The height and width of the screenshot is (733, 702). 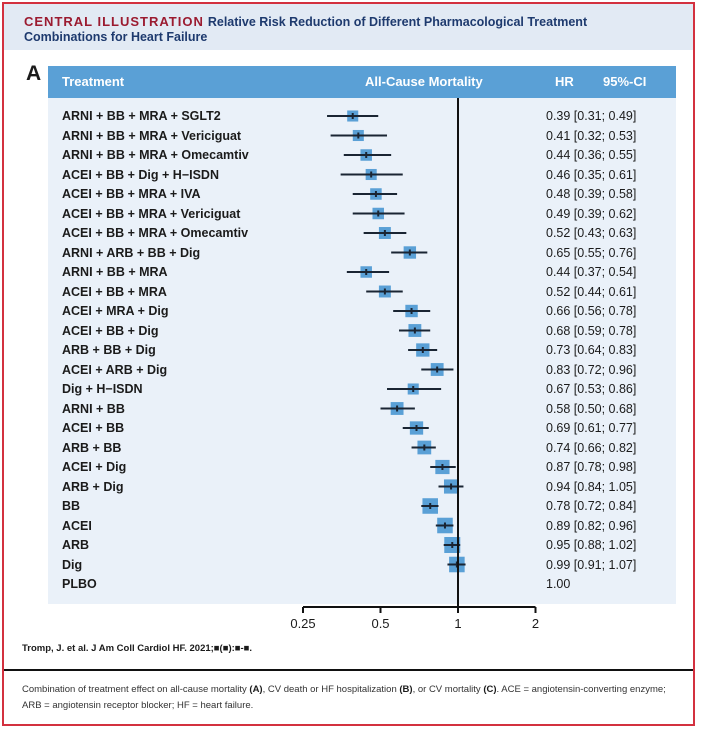 What do you see at coordinates (76, 545) in the screenshot?
I see `row-label: ARB` at bounding box center [76, 545].